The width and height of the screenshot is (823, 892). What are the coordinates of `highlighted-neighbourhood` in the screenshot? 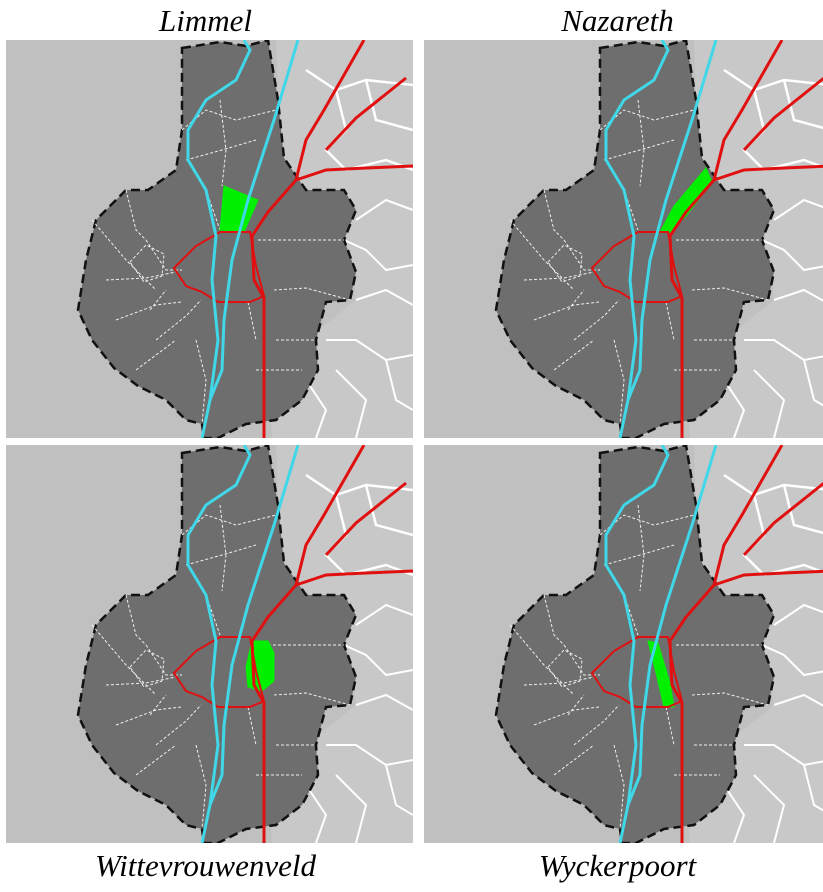 It's located at (661, 674).